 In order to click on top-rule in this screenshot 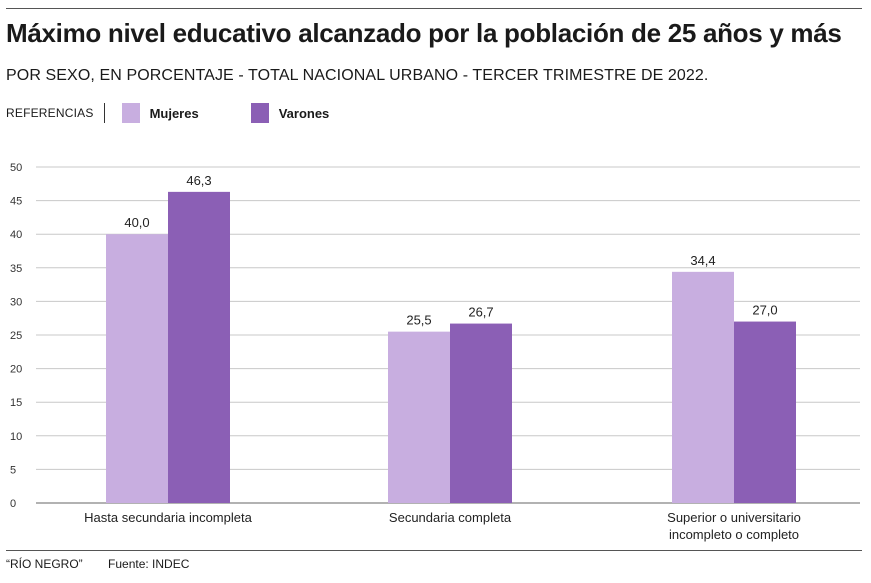, I will do `click(434, 8)`.